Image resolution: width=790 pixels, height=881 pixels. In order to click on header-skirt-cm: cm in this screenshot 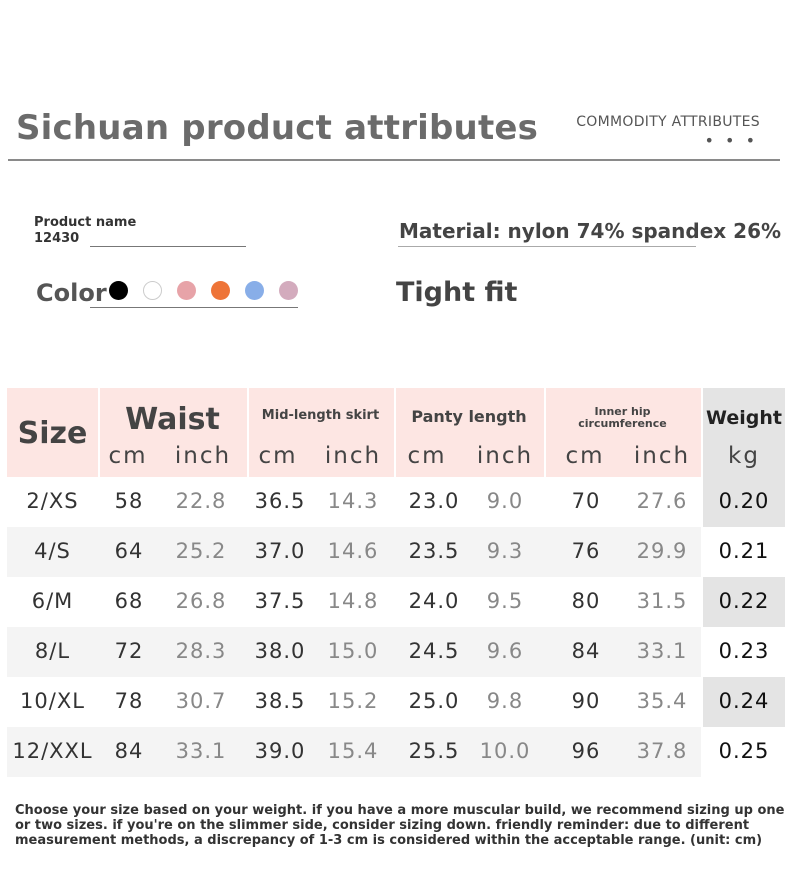, I will do `click(278, 456)`.